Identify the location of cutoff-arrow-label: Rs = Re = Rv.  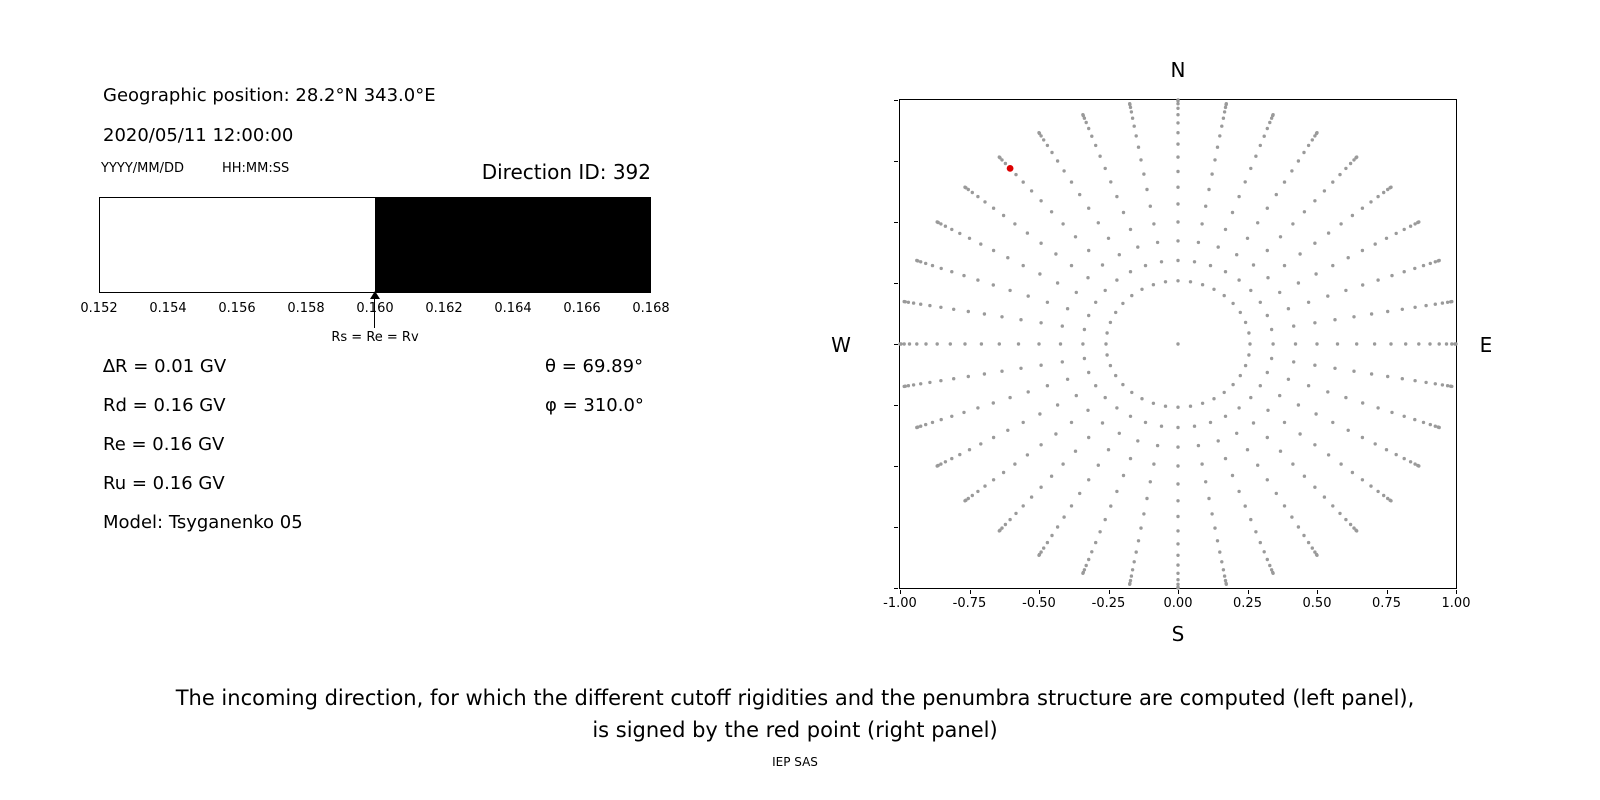
(375, 337).